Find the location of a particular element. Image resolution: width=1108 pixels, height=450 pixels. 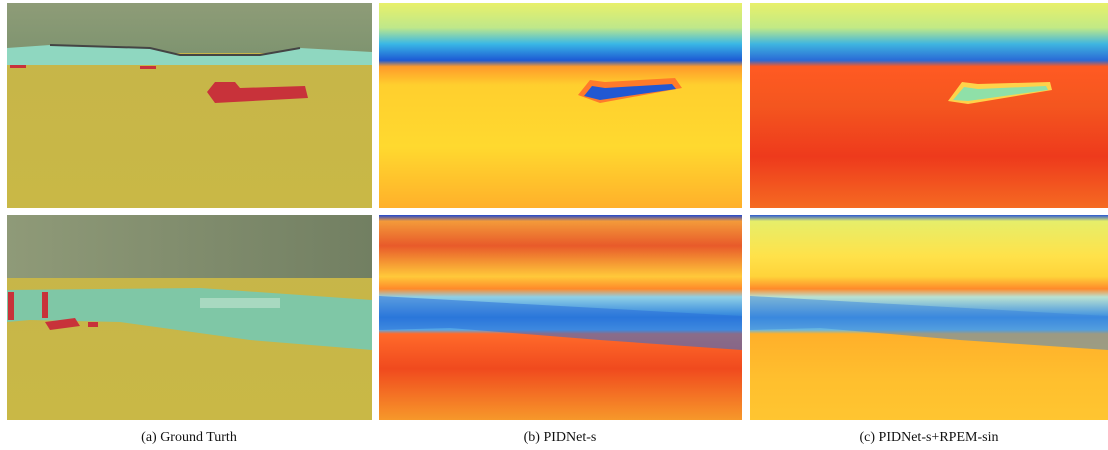

caption: (c) PIDNet-s+RPEM-sin is located at coordinates (929, 437).